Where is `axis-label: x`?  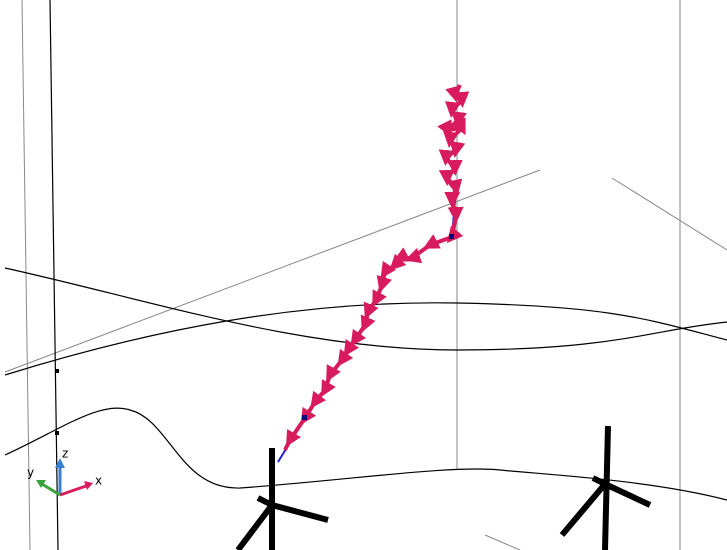
axis-label: x is located at coordinates (98, 481).